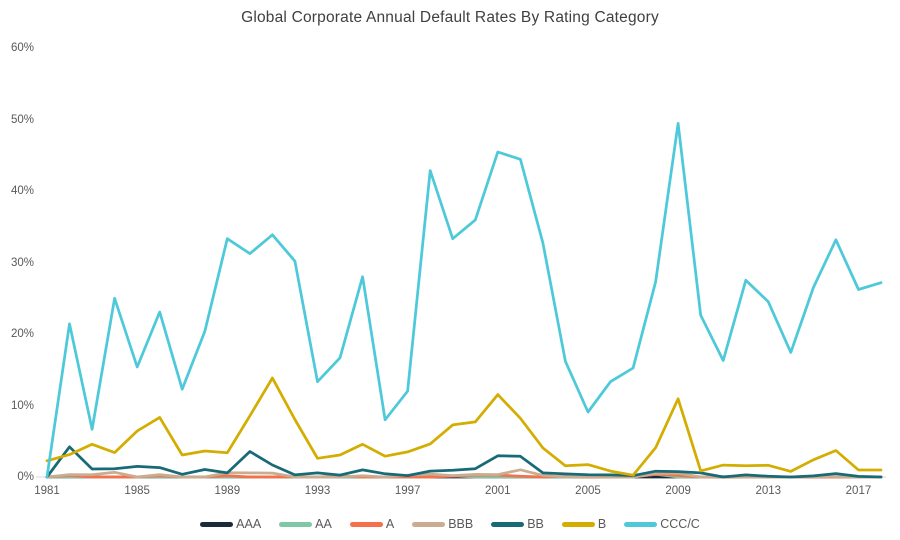 This screenshot has height=540, width=900. Describe the element at coordinates (498, 491) in the screenshot. I see `x-axis-tick-label: 2001` at that location.